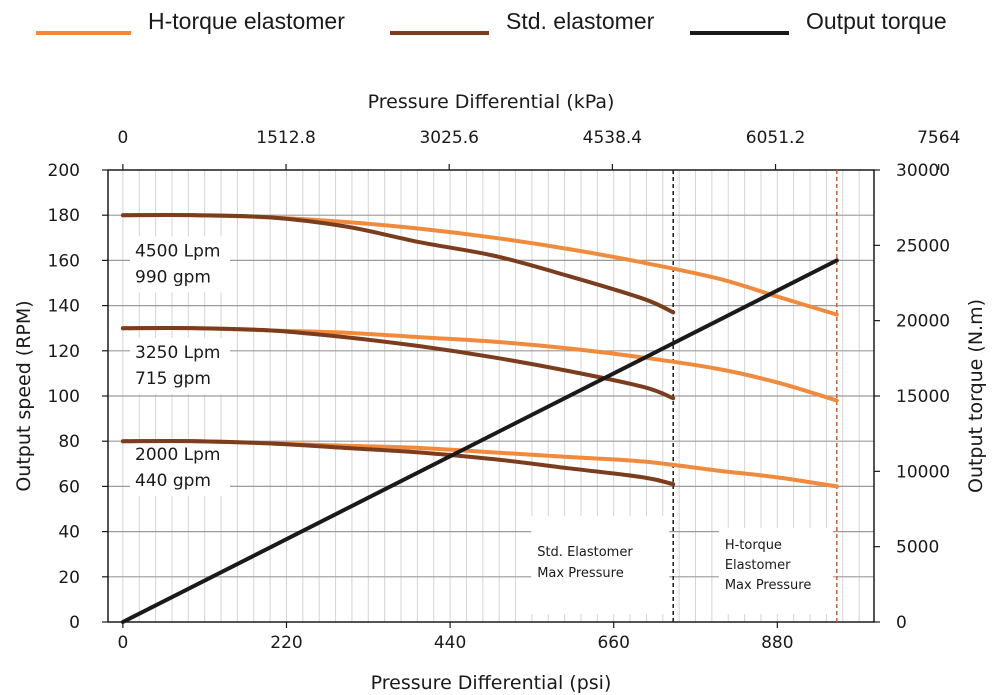  What do you see at coordinates (69, 533) in the screenshot?
I see `y-left-tick-label: 40` at bounding box center [69, 533].